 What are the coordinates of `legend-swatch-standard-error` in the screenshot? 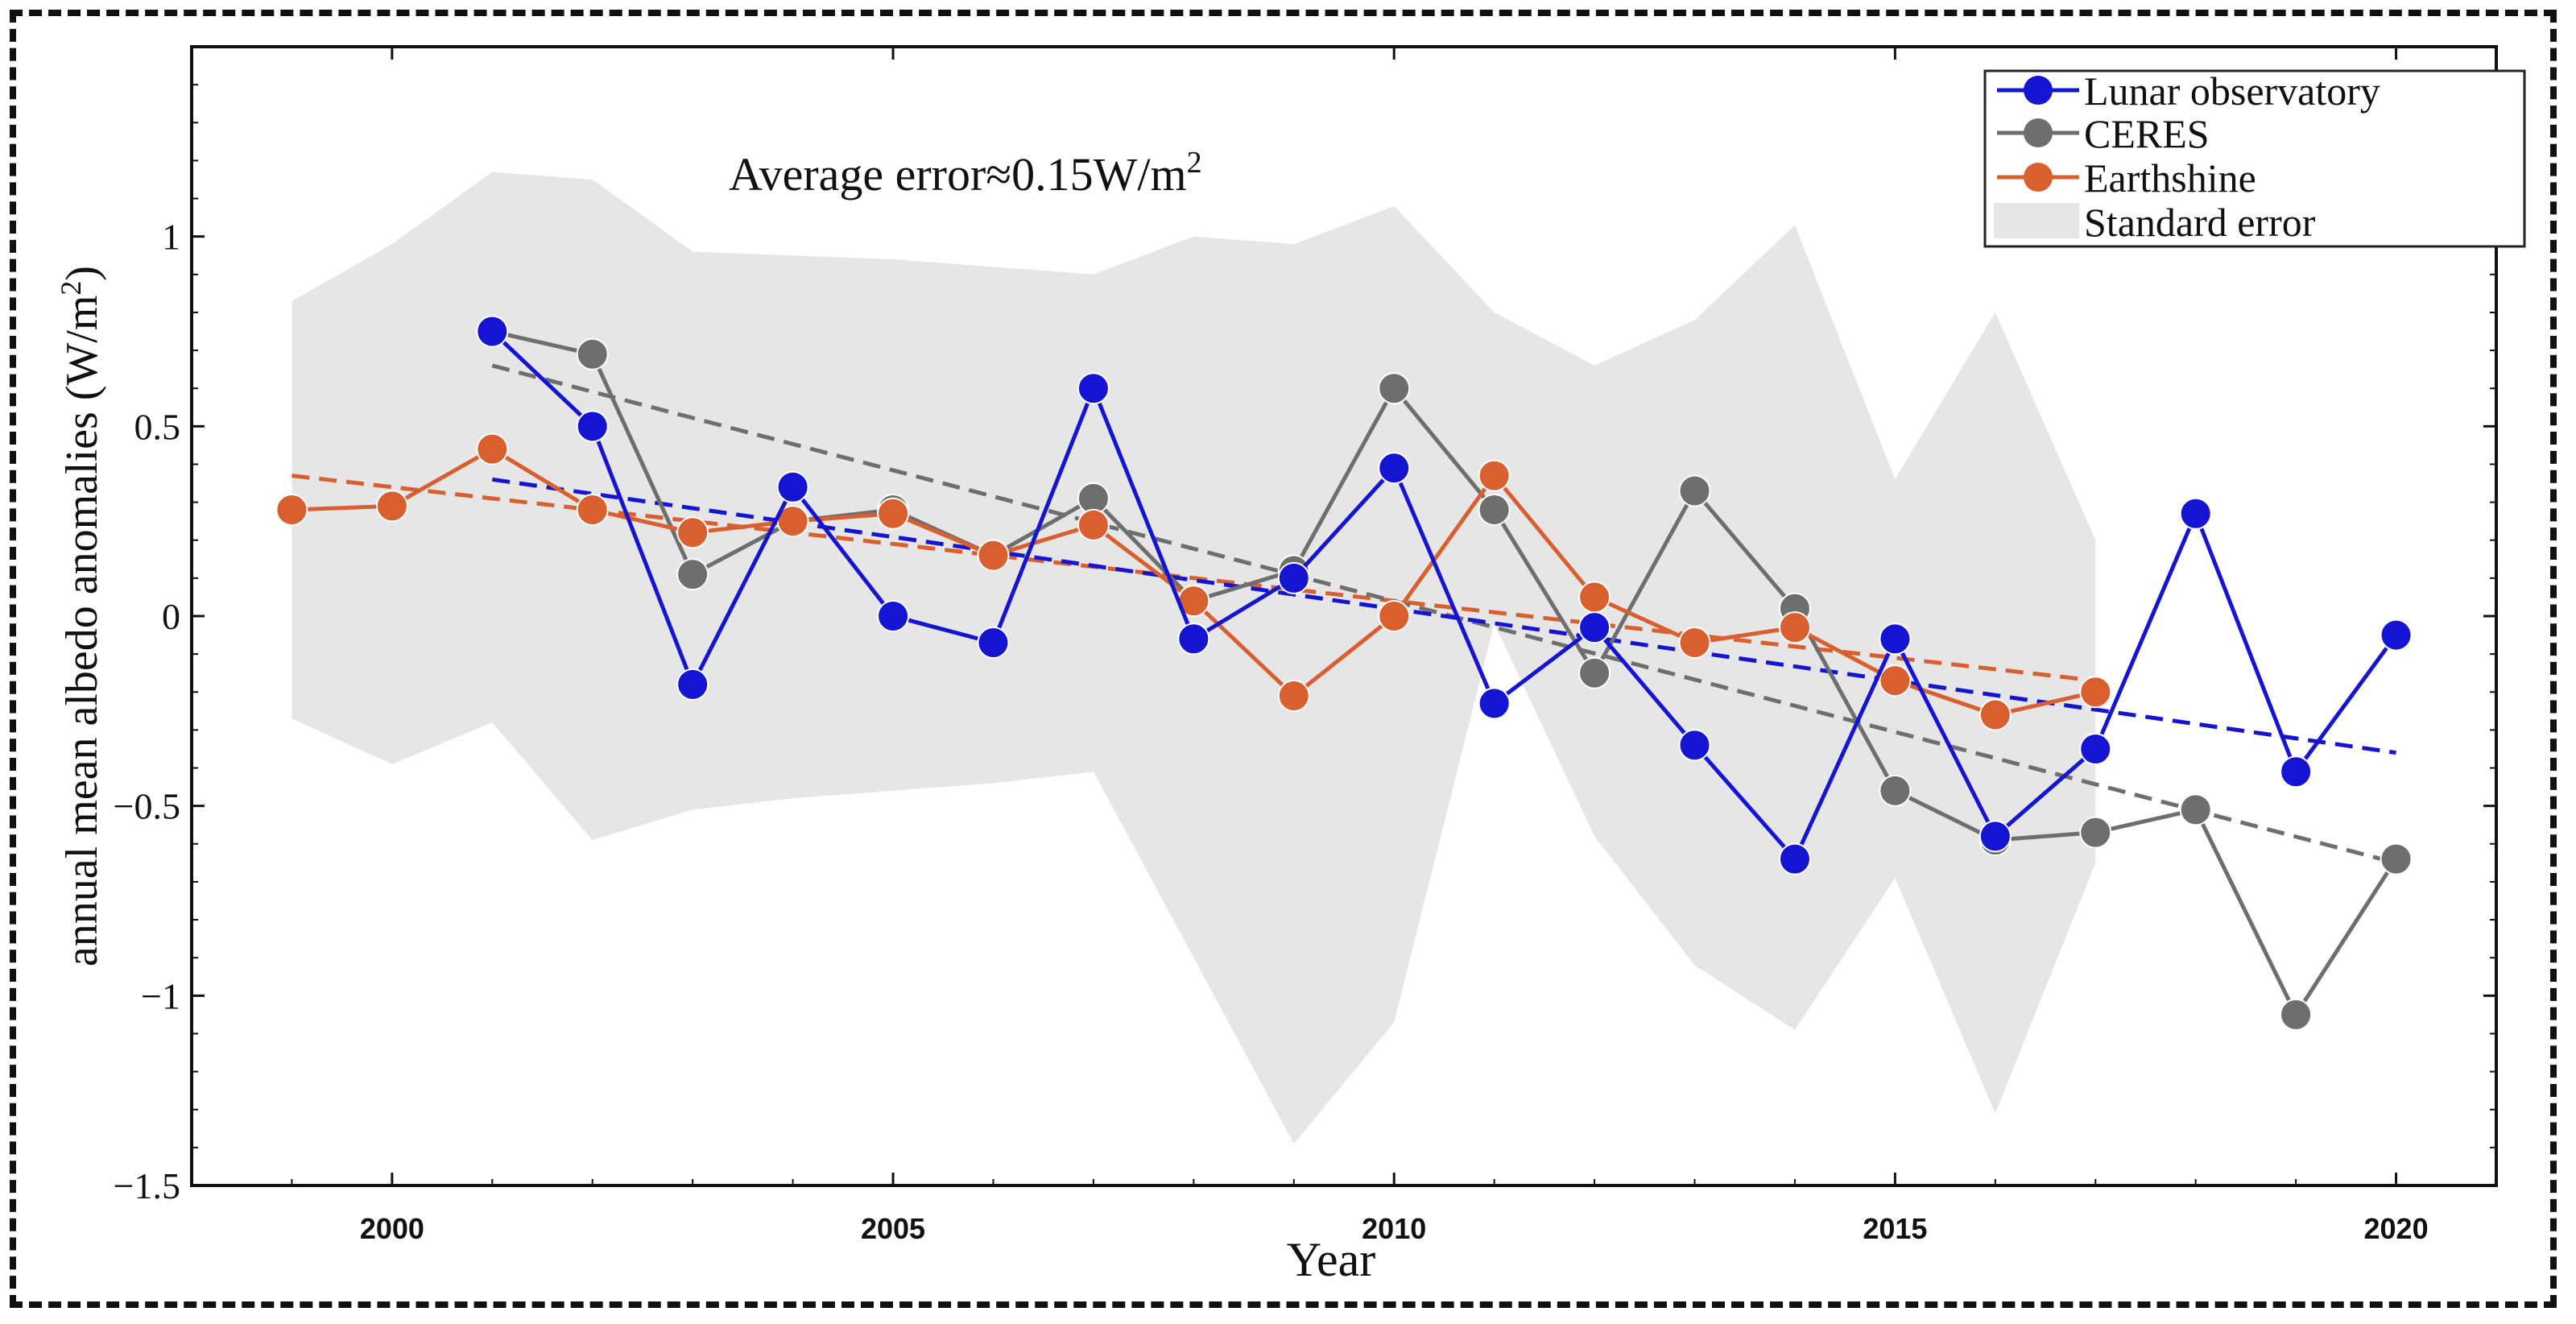 It's located at (2037, 220).